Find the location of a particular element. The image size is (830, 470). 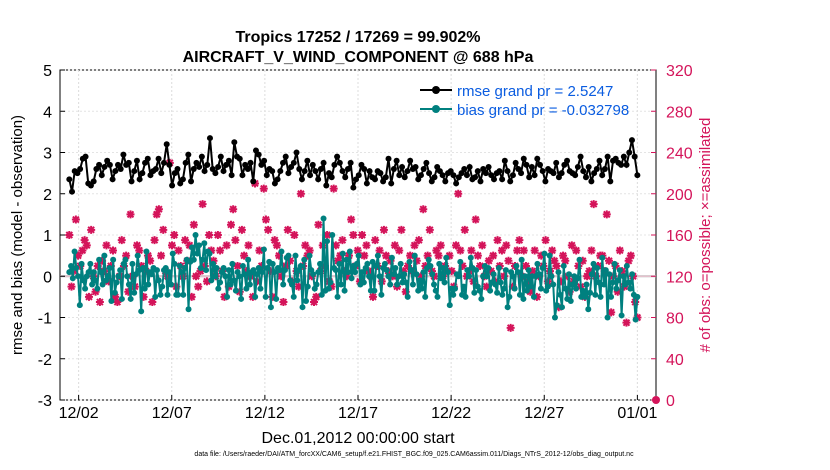

y-right-tick-label: 280 is located at coordinates (679, 112).